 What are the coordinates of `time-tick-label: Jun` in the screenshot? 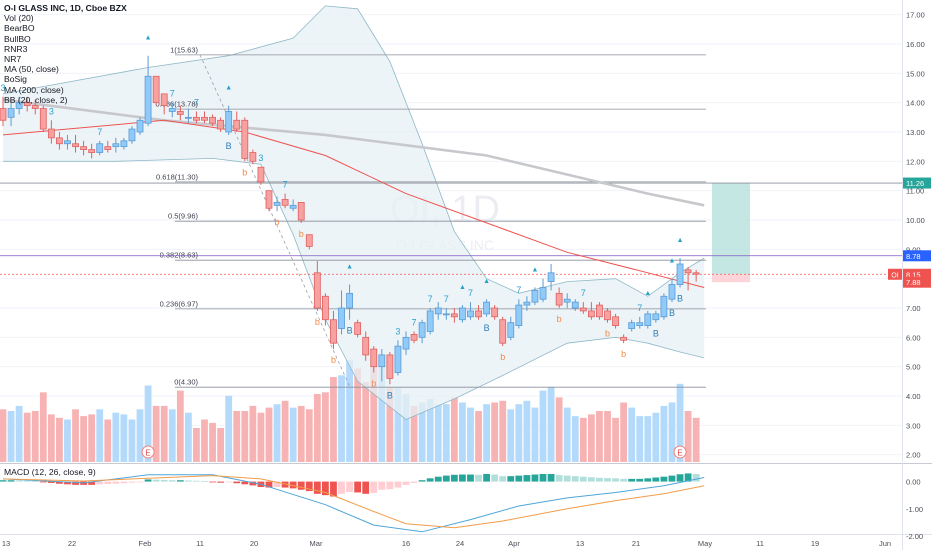 It's located at (885, 543).